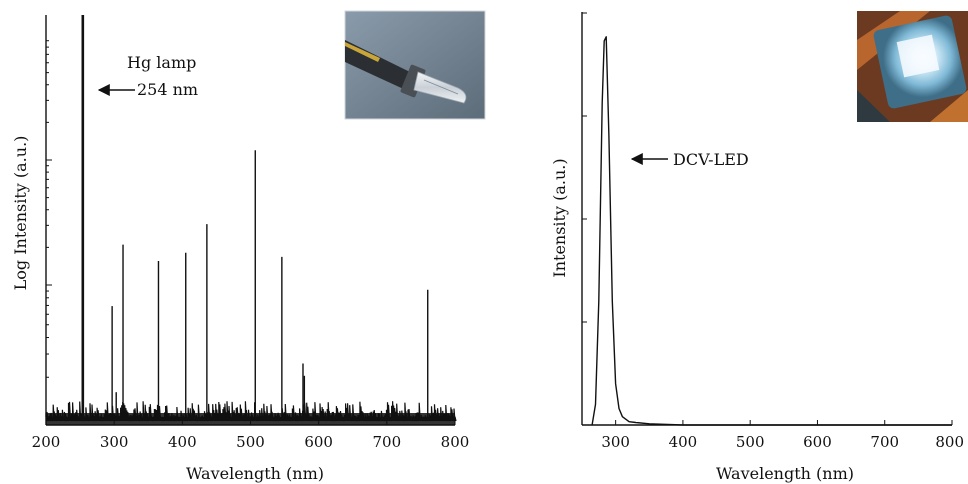  Describe the element at coordinates (912, 66) in the screenshot. I see `led-photo` at that location.